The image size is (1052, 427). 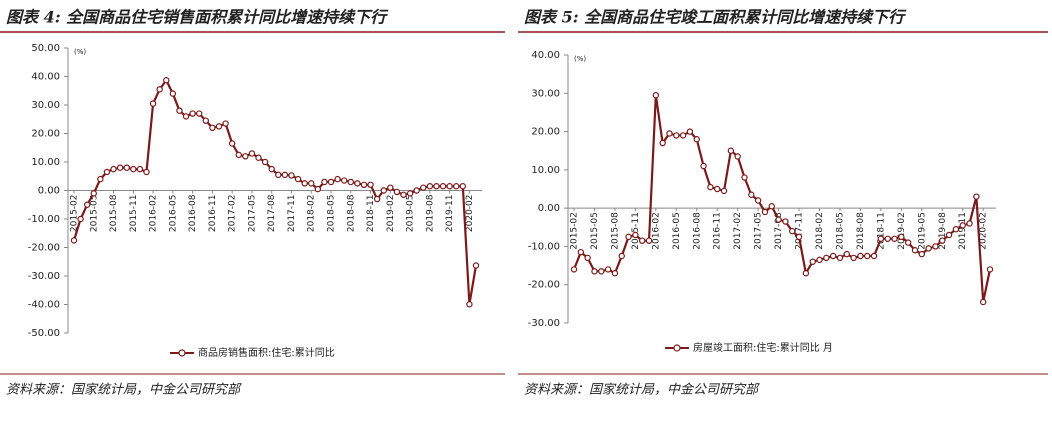 What do you see at coordinates (233, 214) in the screenshot?
I see `x-tick-label: 2017-02` at bounding box center [233, 214].